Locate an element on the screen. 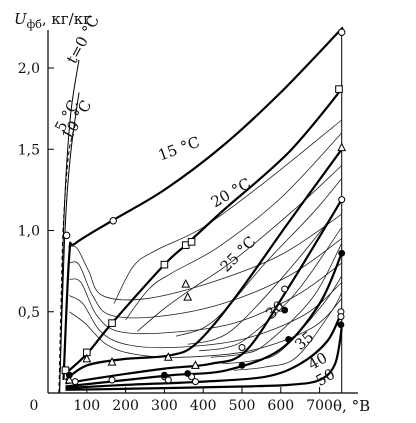 Image resolution: width=416 pixels, height=423 pixels. y-tick-label: 0,5 is located at coordinates (29, 313).